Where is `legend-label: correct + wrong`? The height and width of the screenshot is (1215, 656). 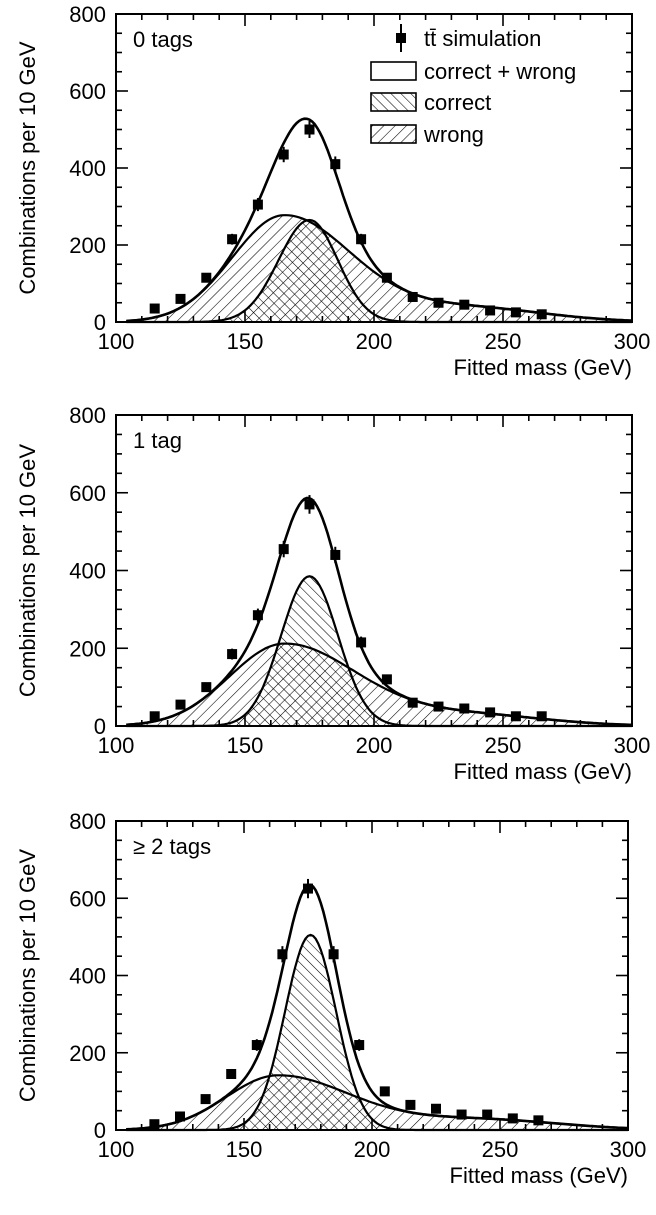
legend-label: correct + wrong is located at coordinates (500, 71).